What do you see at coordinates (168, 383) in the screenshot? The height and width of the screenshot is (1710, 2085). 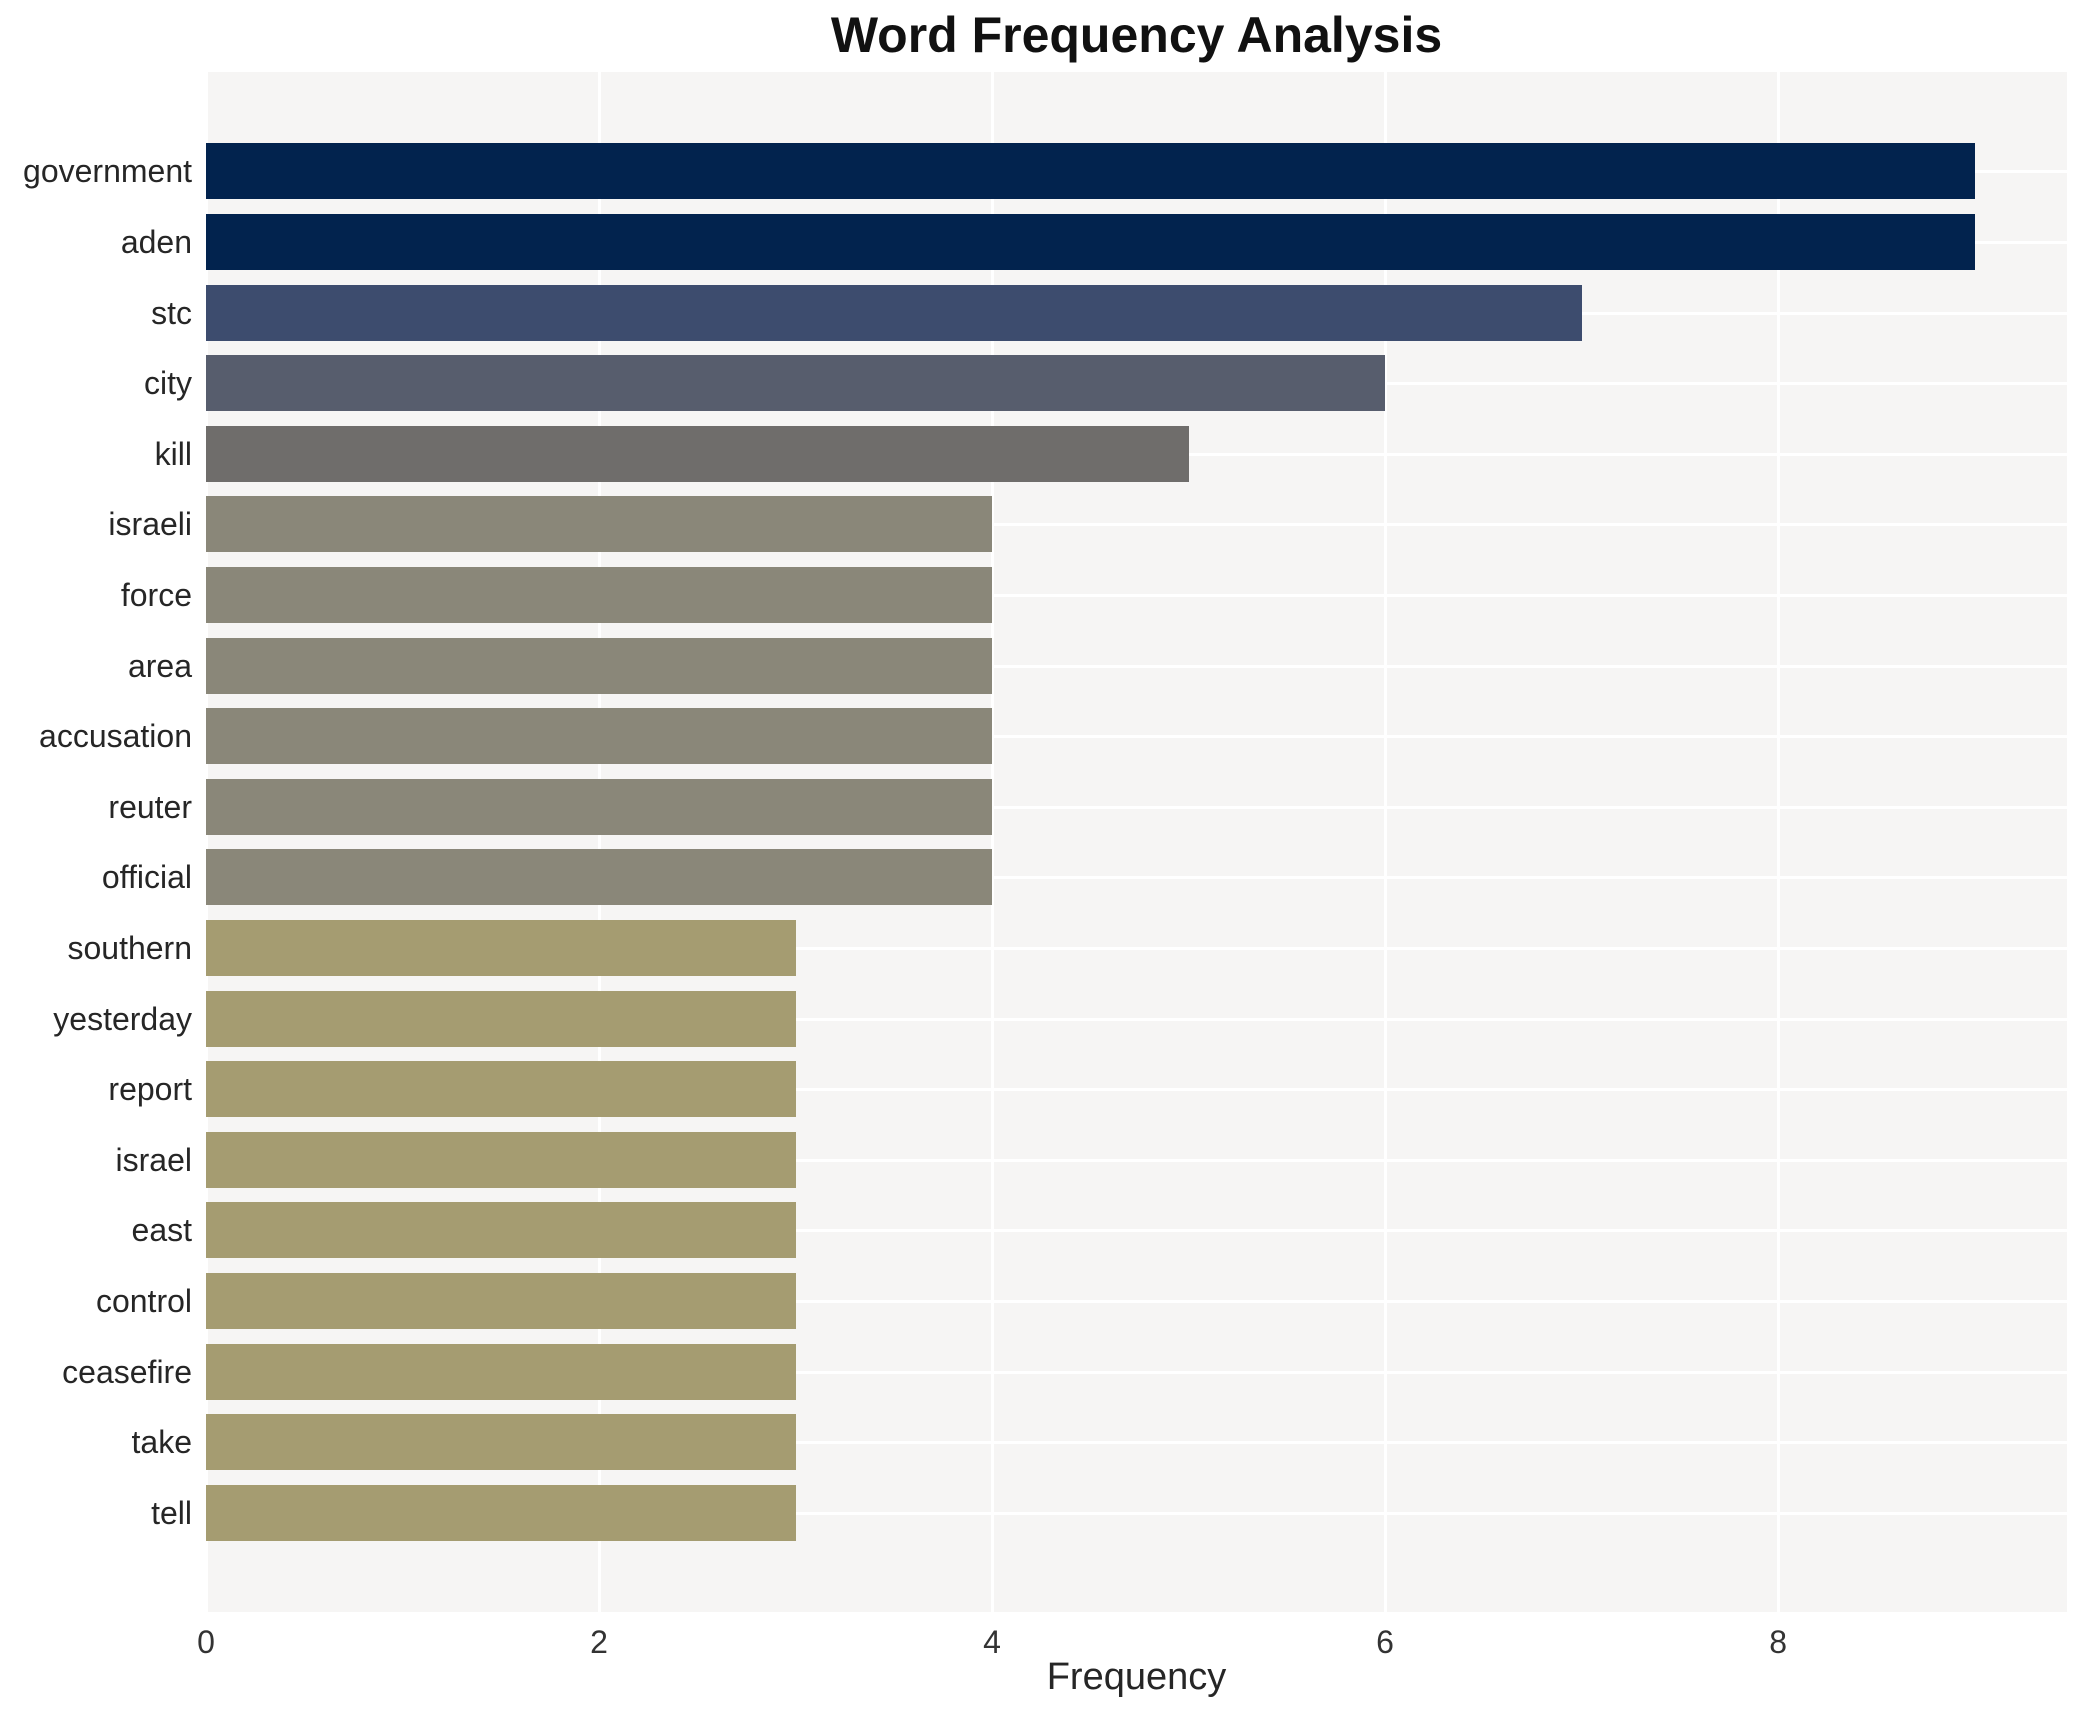 I see `category-label-city: city` at bounding box center [168, 383].